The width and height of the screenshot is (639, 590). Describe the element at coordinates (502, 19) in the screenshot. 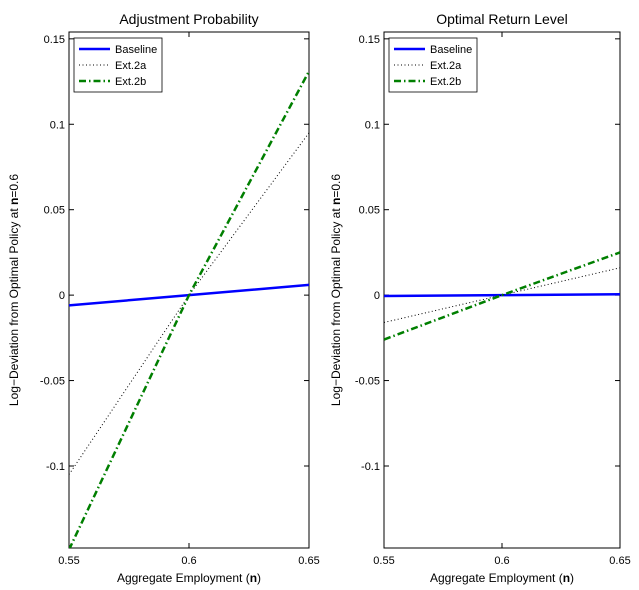

I see `chart-title: Optimal Return Level` at that location.